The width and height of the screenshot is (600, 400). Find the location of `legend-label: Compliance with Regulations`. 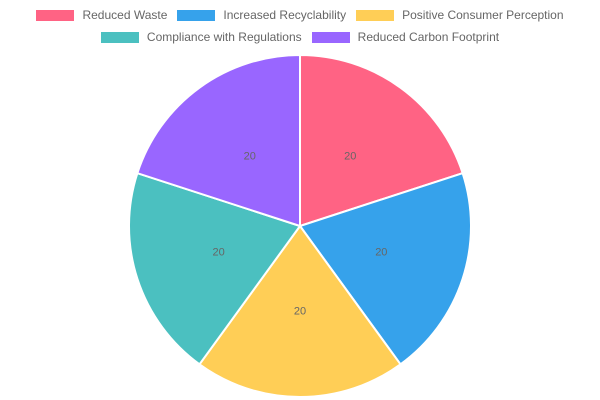

legend-label: Compliance with Regulations is located at coordinates (224, 37).